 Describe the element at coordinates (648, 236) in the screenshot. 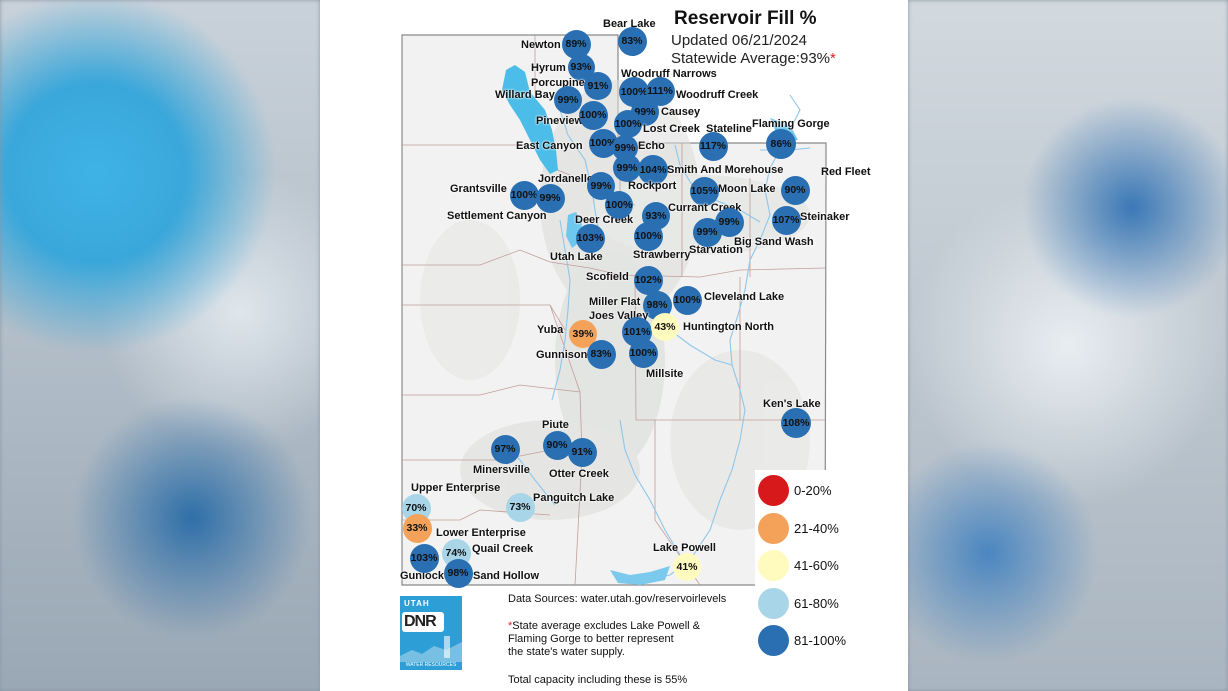

I see `reservoir-marker-strawberry: 100%` at that location.